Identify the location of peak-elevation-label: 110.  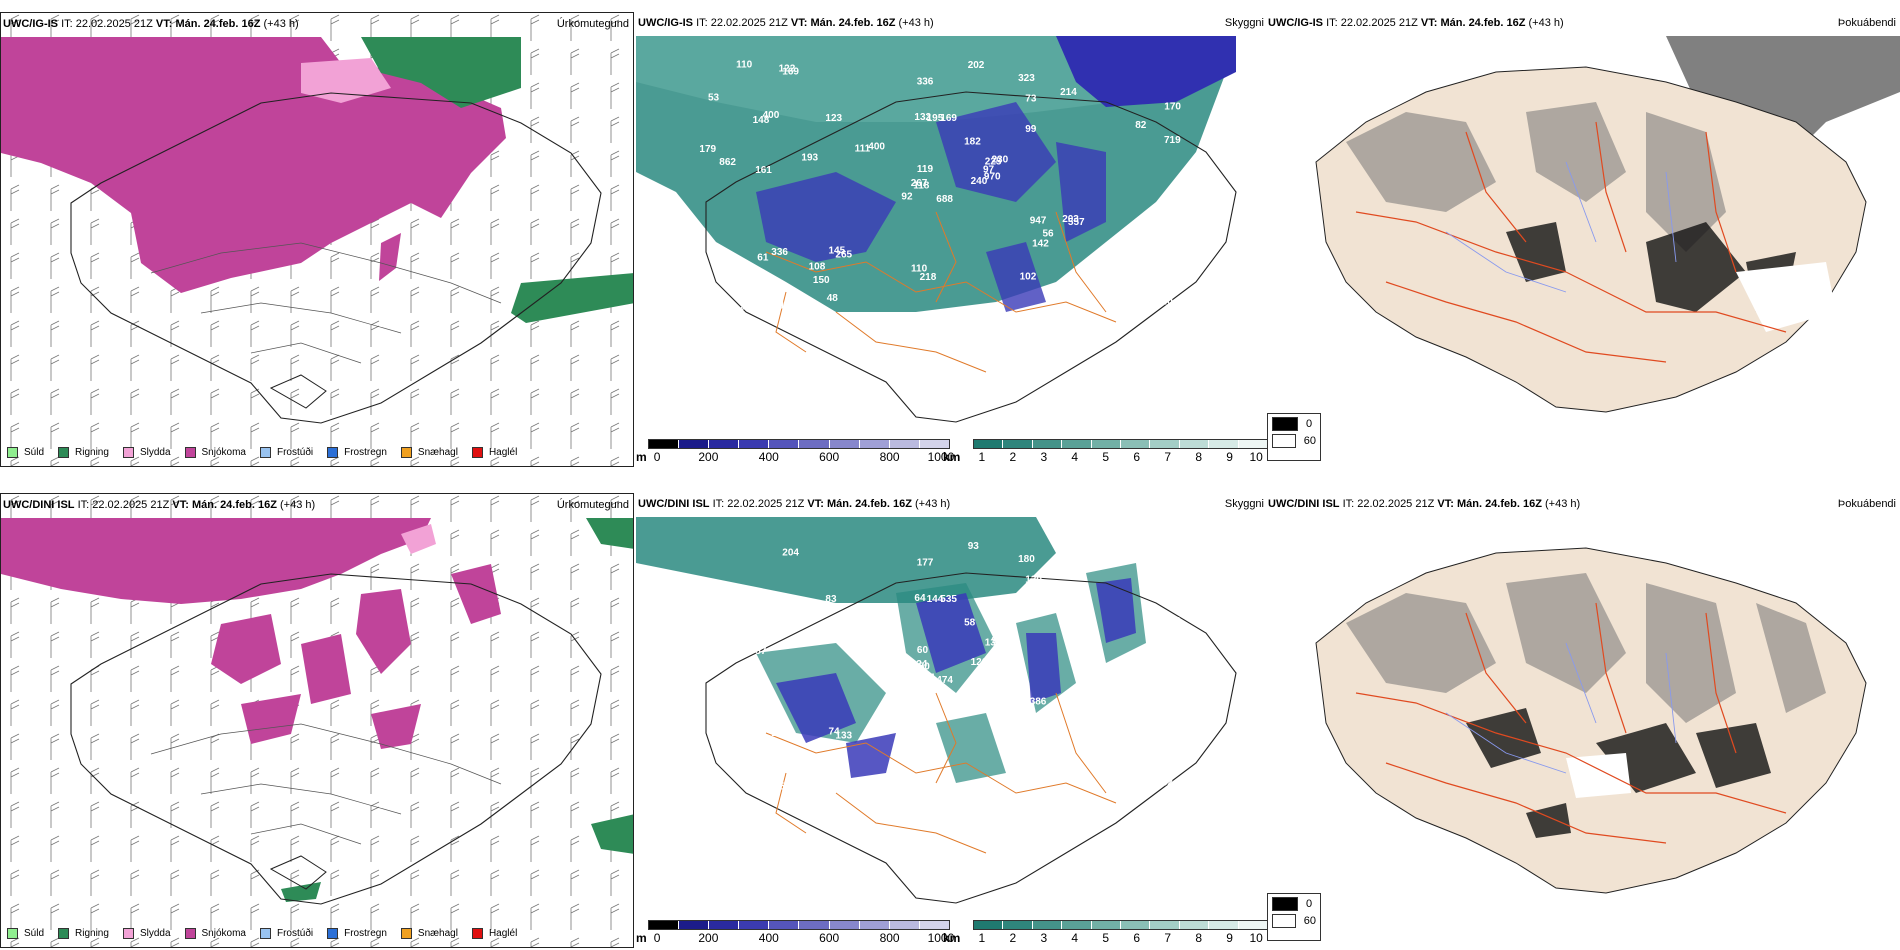
(744, 64).